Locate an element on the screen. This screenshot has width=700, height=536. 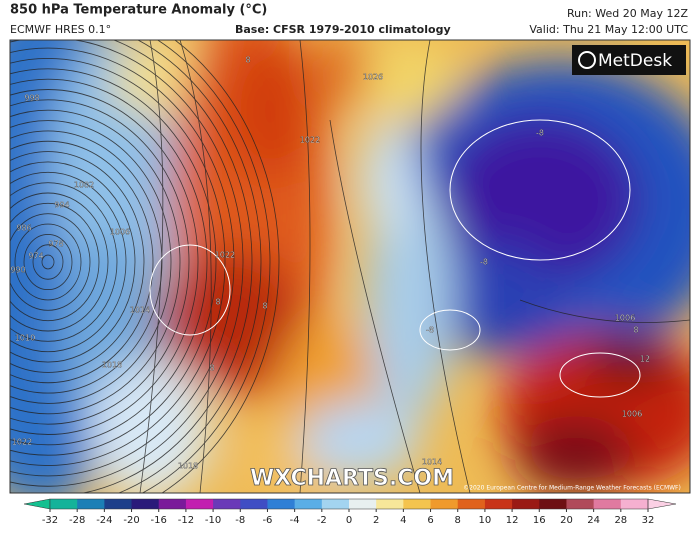
colorbar-tick-label: -20 is located at coordinates (131, 520).